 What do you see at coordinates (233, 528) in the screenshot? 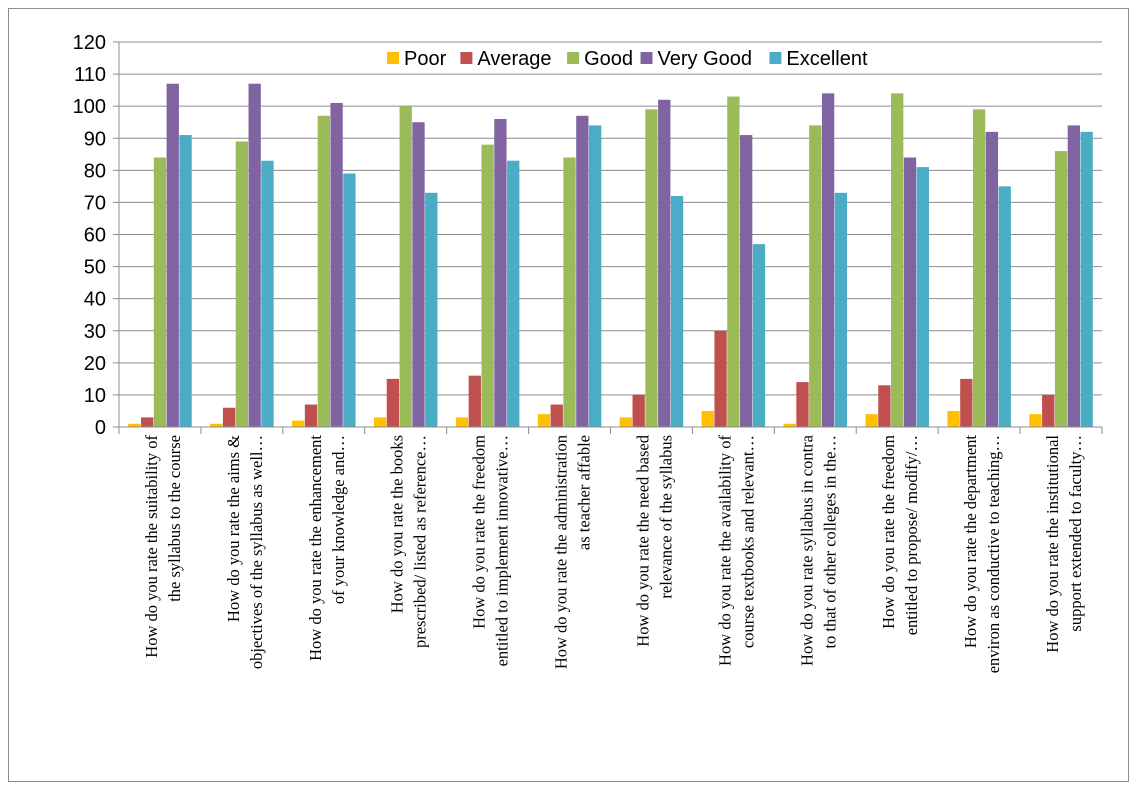
I see `x-category-label: How do you rate the aims &` at bounding box center [233, 528].